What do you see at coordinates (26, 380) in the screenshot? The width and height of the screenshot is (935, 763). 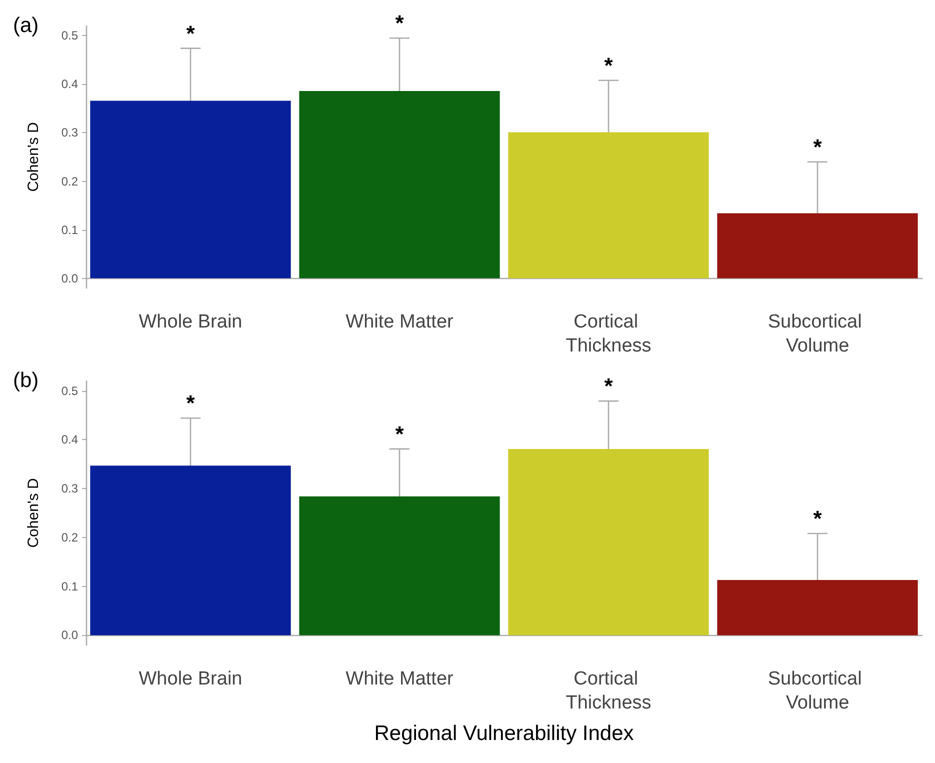 I see `chart-title: (b)` at bounding box center [26, 380].